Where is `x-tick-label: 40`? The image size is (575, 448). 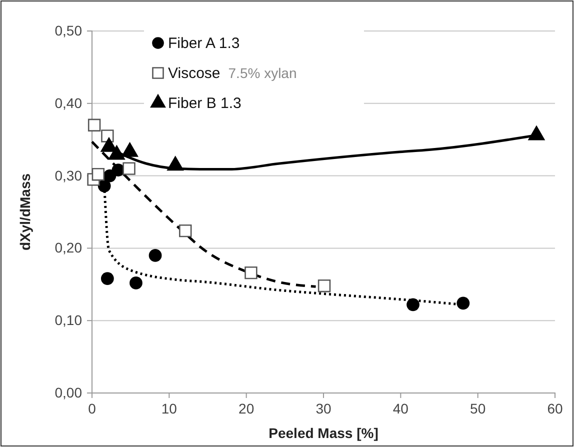
x-tick-label: 40 is located at coordinates (400, 408).